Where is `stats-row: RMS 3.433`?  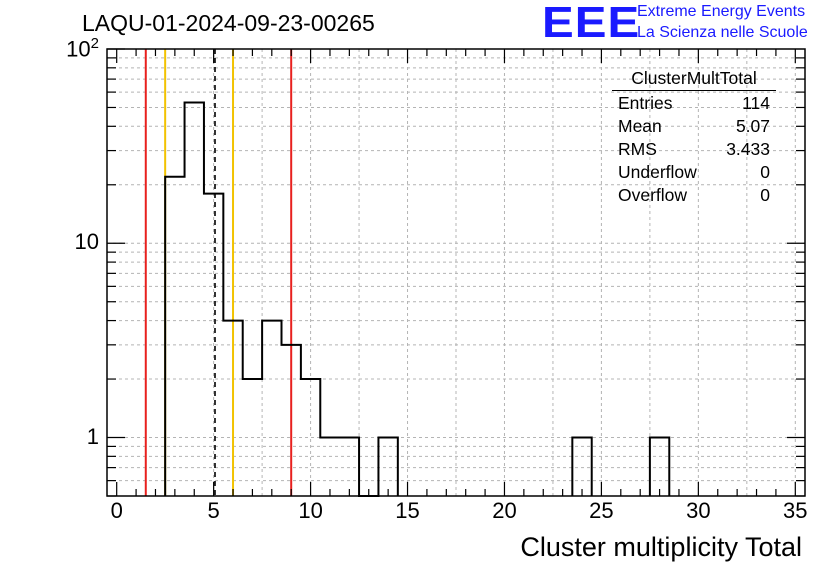
stats-row: RMS 3.433 is located at coordinates (694, 149).